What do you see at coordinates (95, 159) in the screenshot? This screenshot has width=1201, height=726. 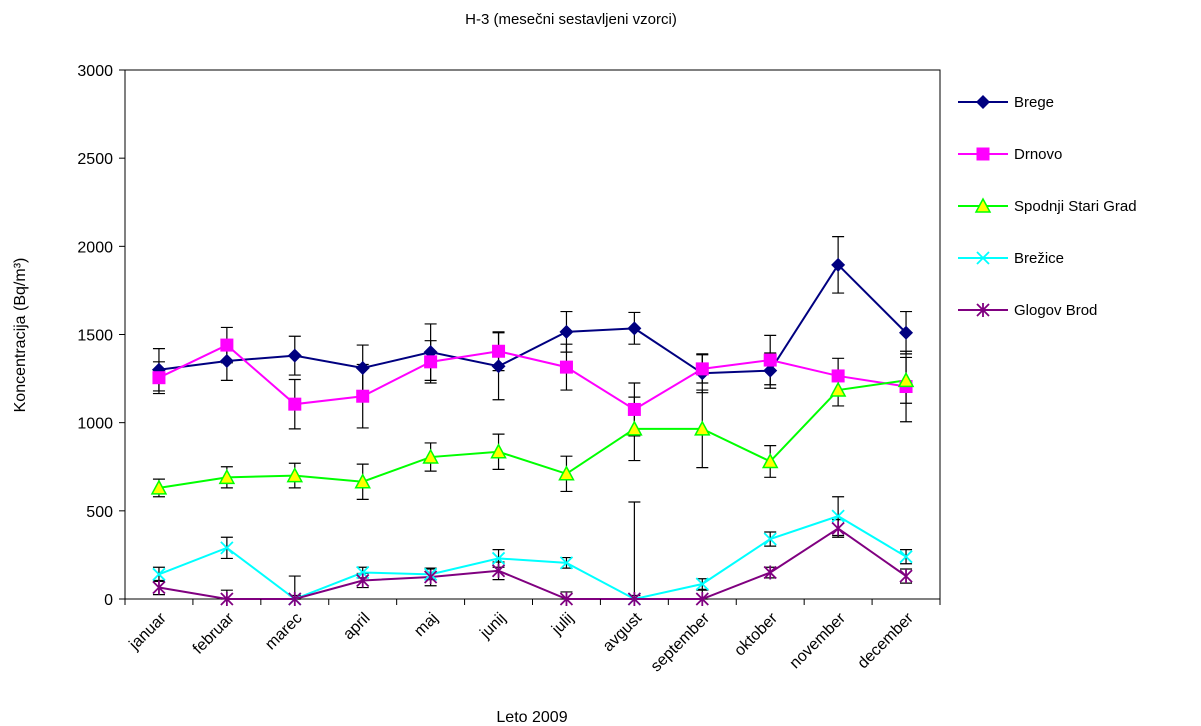 I see `y-tick-label: 2500` at bounding box center [95, 159].